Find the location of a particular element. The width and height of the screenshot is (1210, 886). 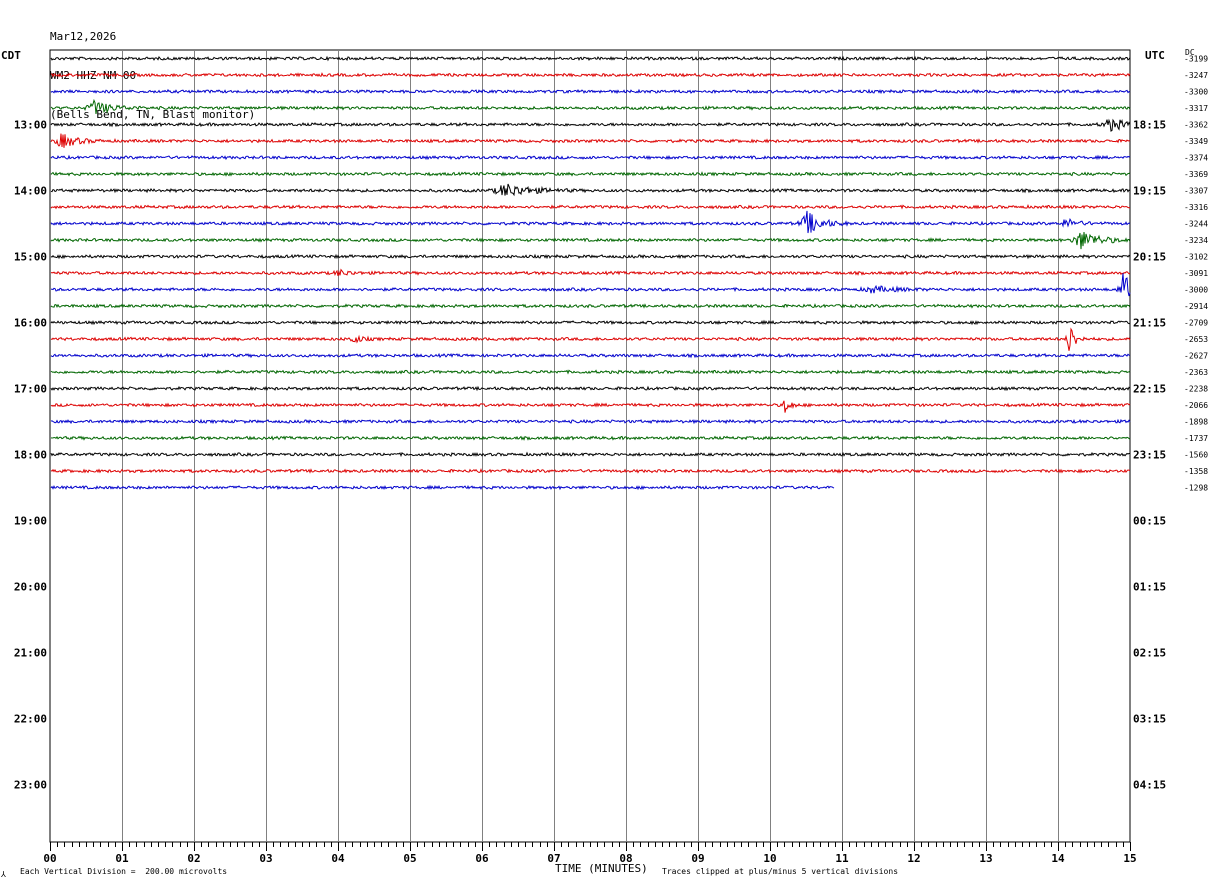

left-timezone-label: CDT is located at coordinates (11, 55).